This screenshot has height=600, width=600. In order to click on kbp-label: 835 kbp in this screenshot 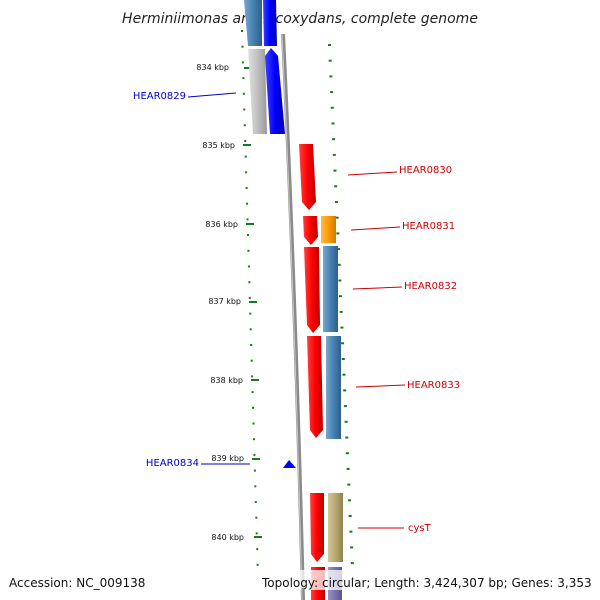, I will do `click(218, 145)`.